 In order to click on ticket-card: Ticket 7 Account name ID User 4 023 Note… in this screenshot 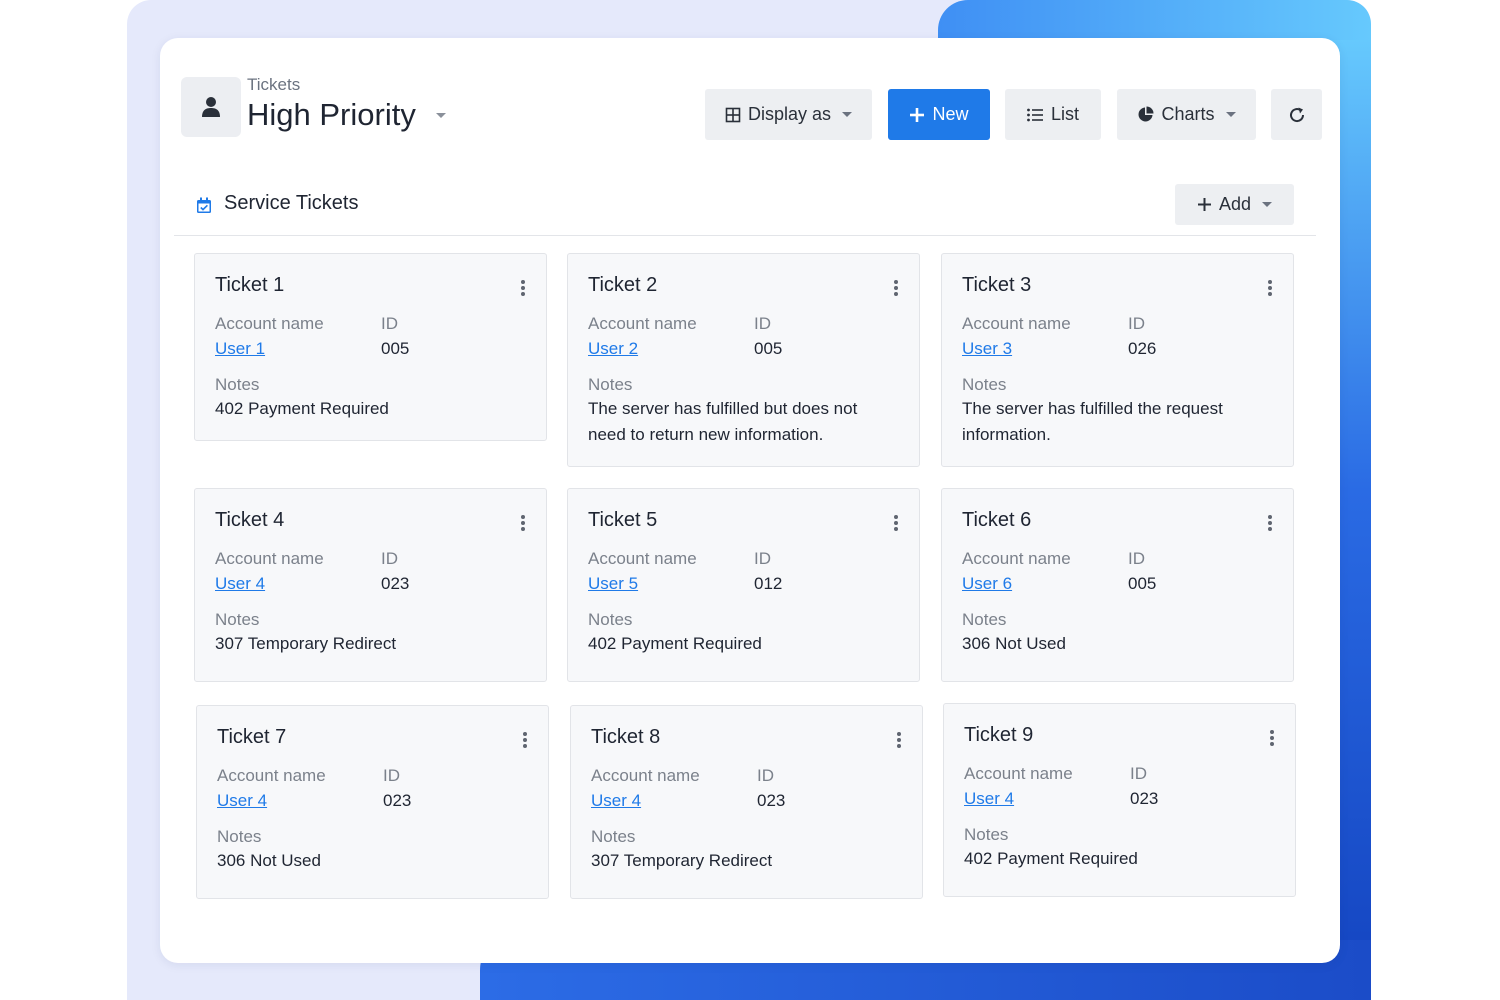, I will do `click(372, 802)`.